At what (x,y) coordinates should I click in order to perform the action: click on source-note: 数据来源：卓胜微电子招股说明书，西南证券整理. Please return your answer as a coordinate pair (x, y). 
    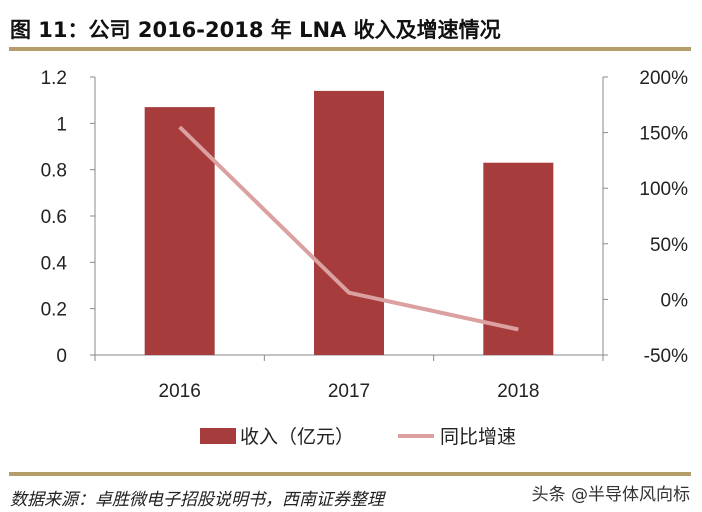
    Looking at the image, I should click on (197, 500).